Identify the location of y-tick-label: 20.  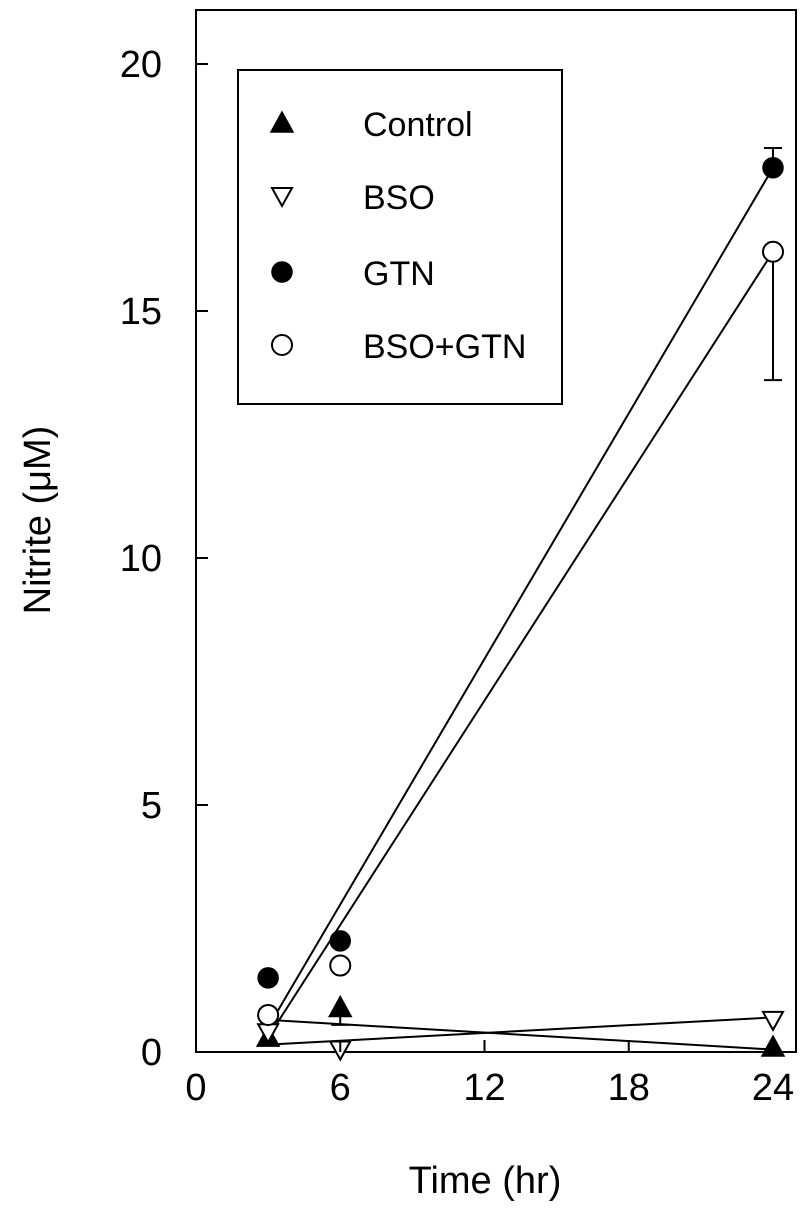
(141, 65).